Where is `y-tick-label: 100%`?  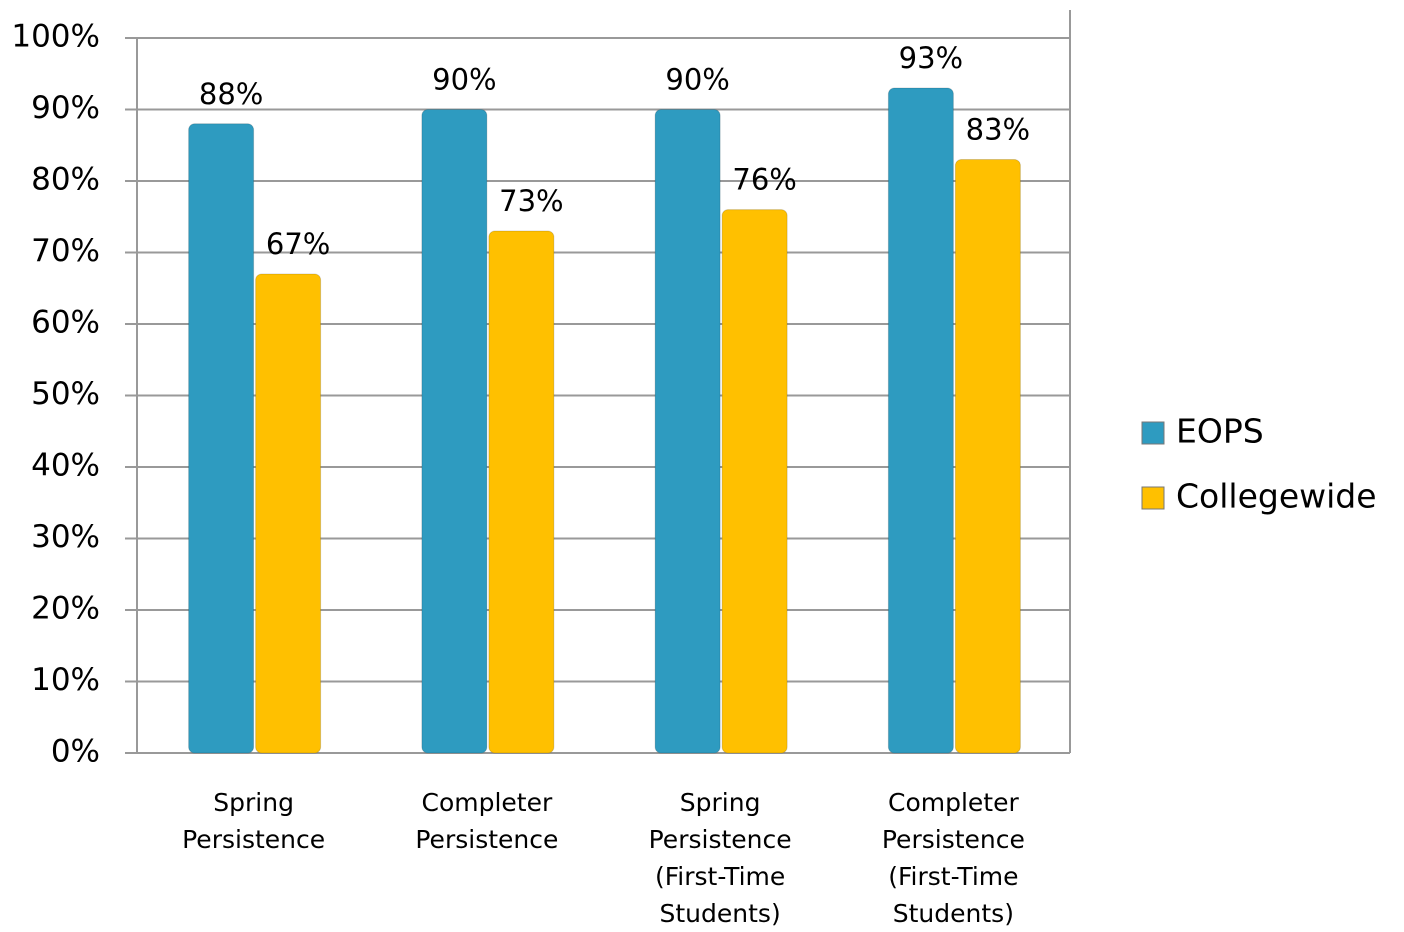
y-tick-label: 100% is located at coordinates (55, 37).